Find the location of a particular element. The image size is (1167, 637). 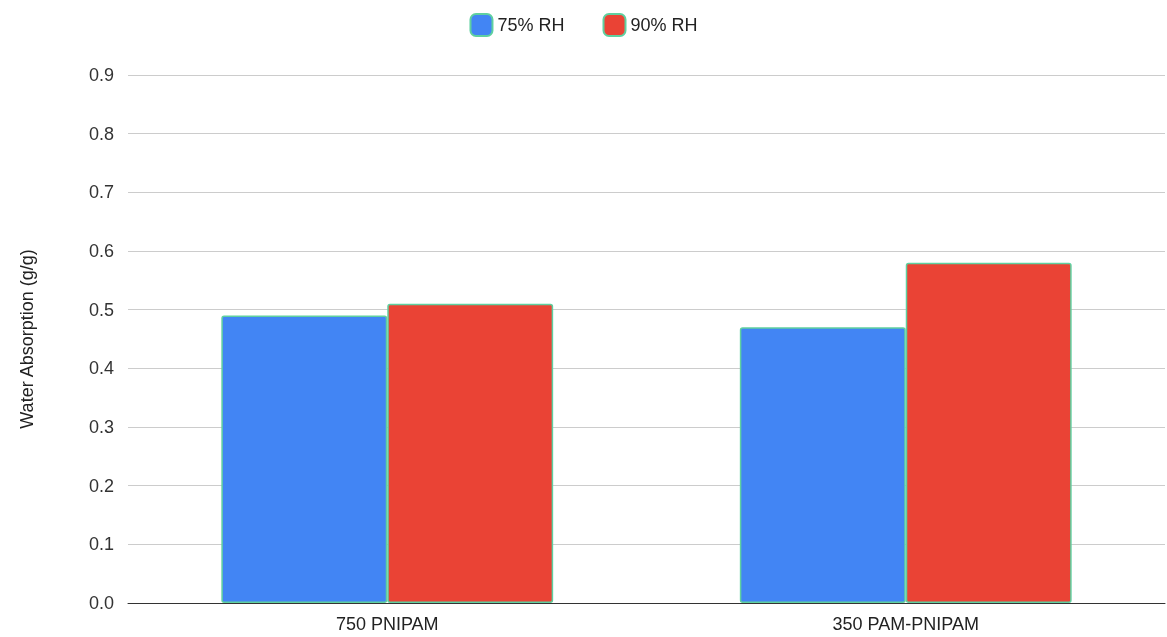

y-axis-title: Water Absorption (g/g) is located at coordinates (27, 339).